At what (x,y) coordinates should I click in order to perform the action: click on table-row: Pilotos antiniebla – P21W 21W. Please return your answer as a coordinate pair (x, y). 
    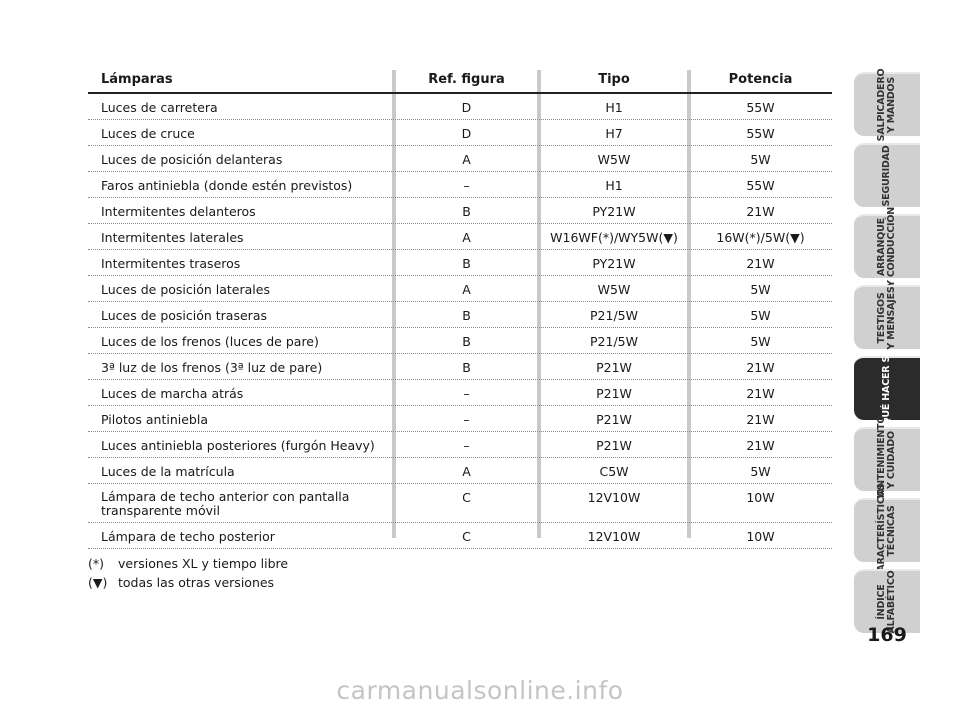
    Looking at the image, I should click on (460, 419).